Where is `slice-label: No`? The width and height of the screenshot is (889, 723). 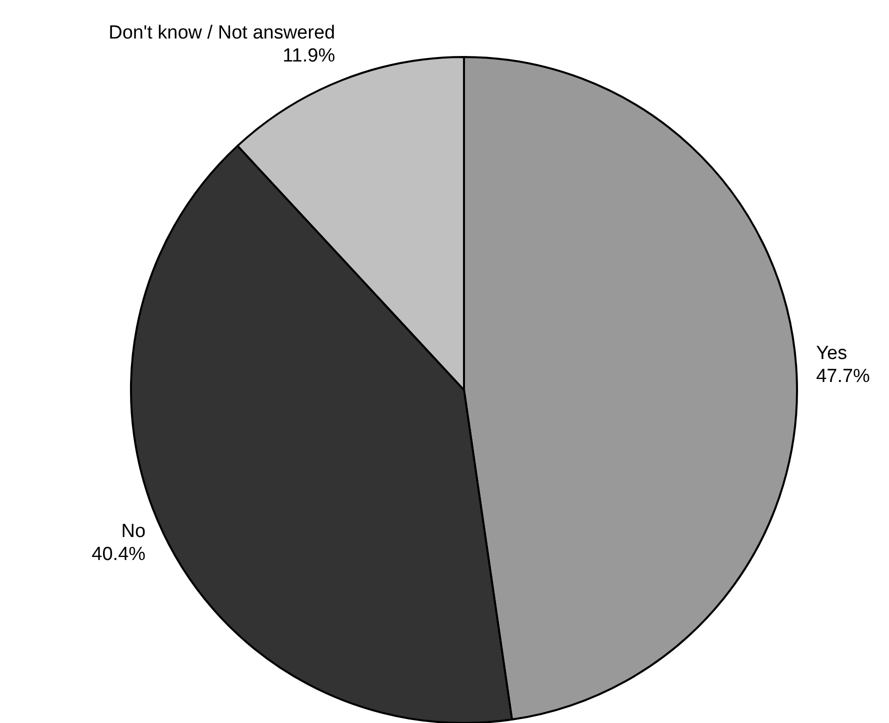 slice-label: No is located at coordinates (133, 531).